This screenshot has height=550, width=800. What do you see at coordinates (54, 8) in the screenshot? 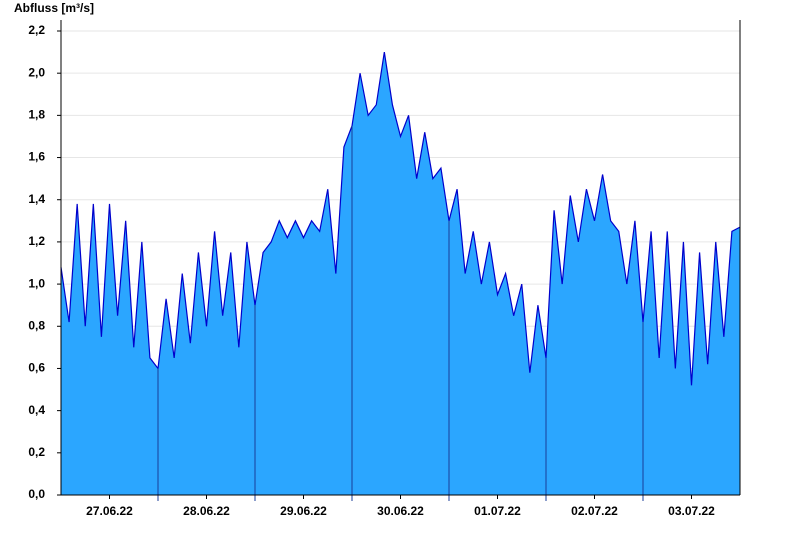
I see `chart-title: Abfluss [m³/s]` at bounding box center [54, 8].